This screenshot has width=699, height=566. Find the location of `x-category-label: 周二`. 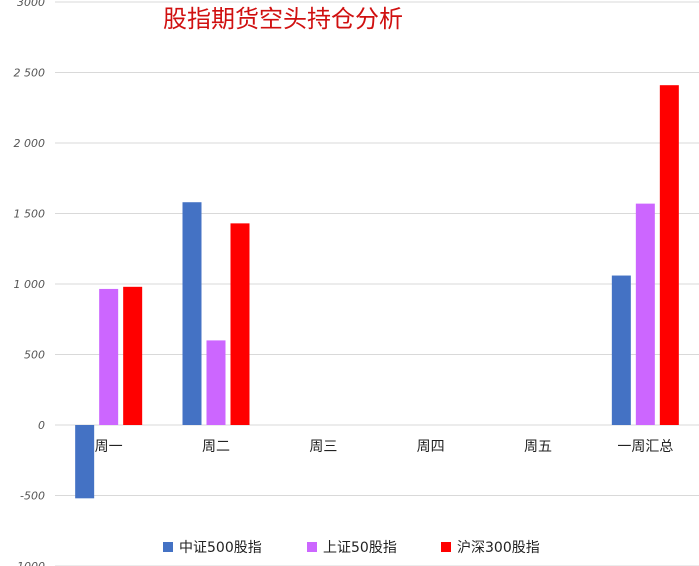

x-category-label: 周二 is located at coordinates (216, 447).